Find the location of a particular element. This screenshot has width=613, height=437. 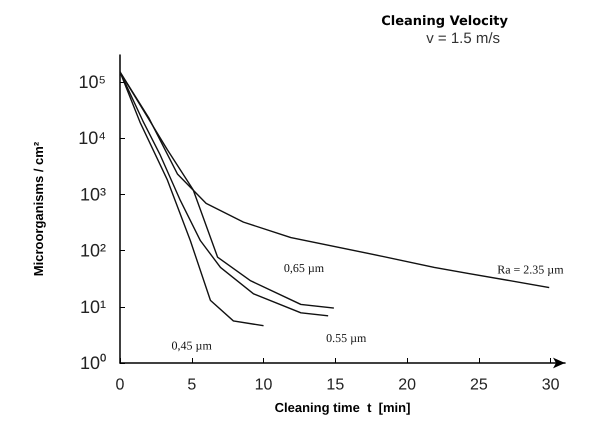

x-tick-label: 0 is located at coordinates (120, 385).